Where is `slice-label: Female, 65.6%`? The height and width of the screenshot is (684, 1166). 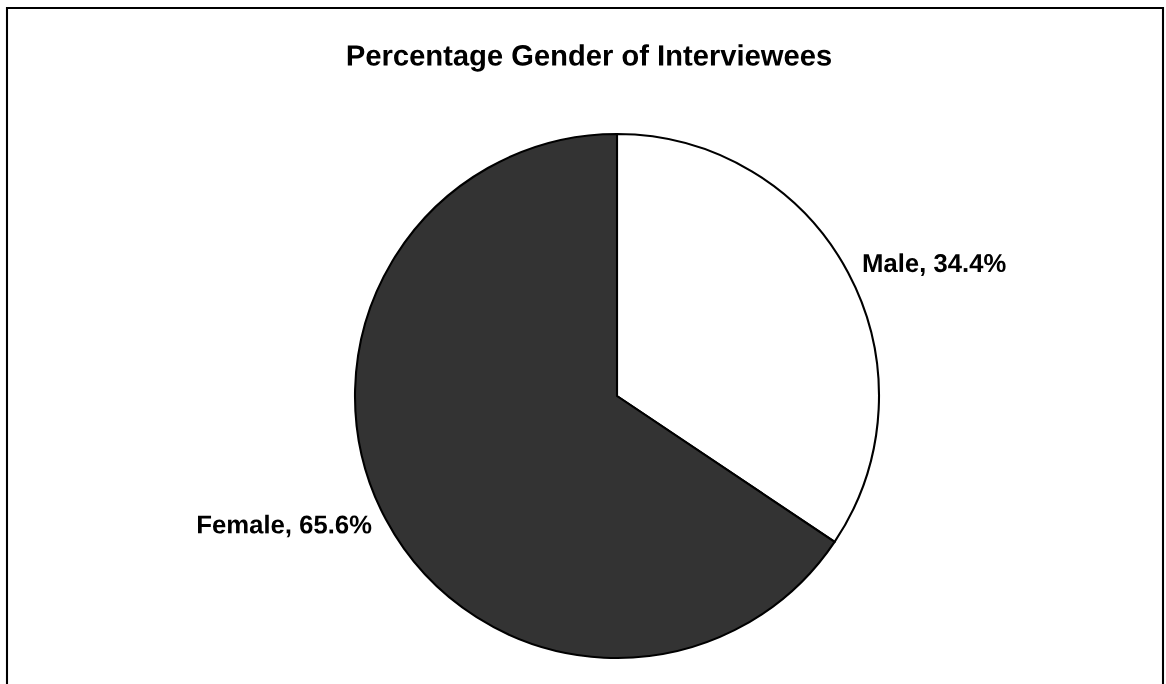 slice-label: Female, 65.6% is located at coordinates (285, 526).